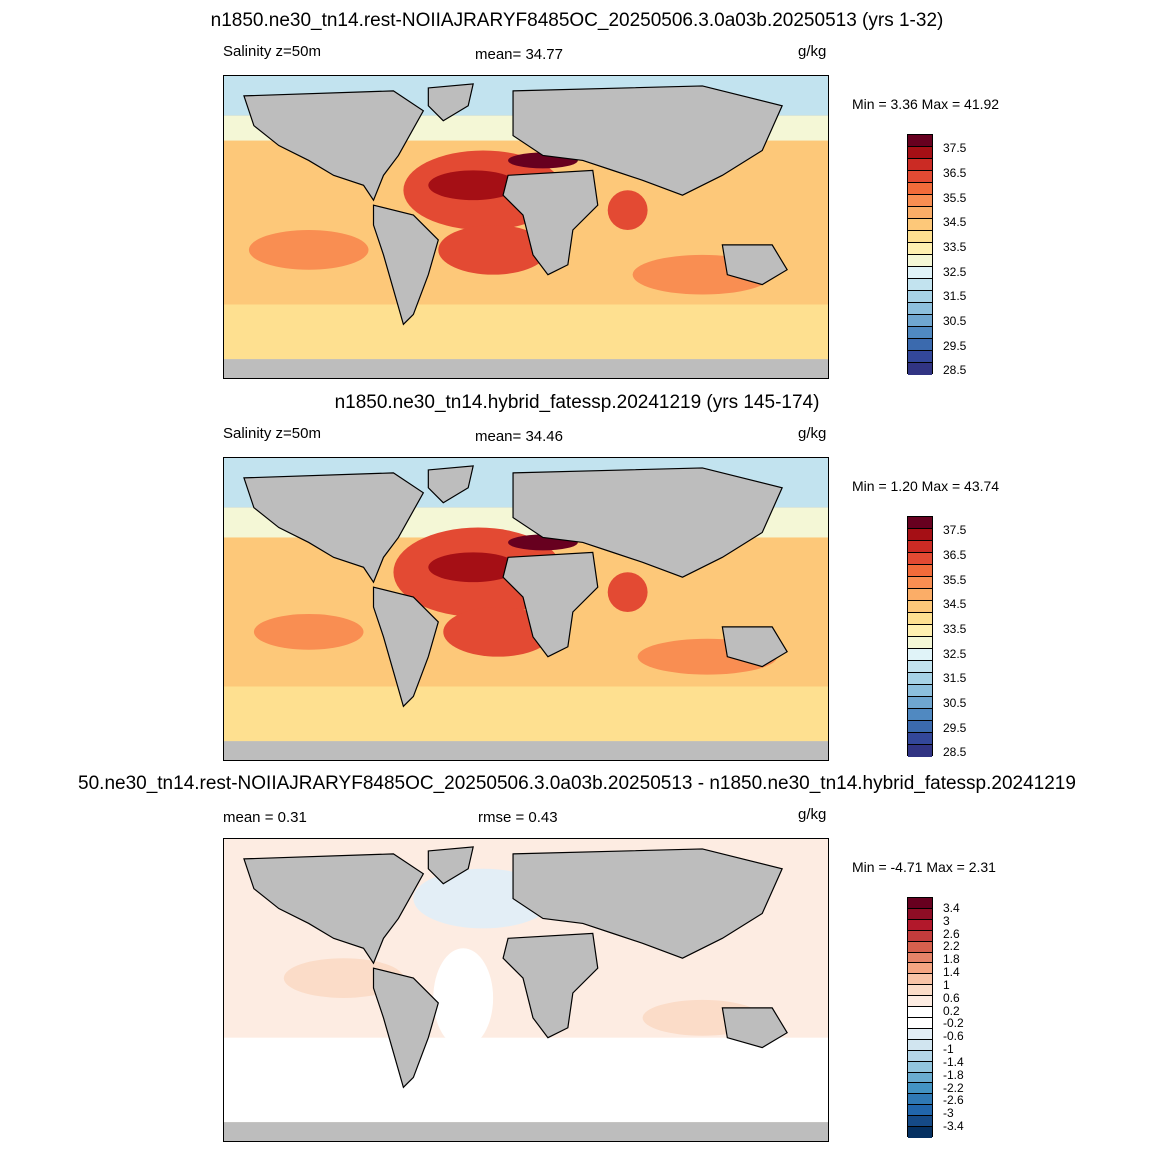 The image size is (1154, 1154). Describe the element at coordinates (951, 1010) in the screenshot. I see `colorbar-label: 0.2` at that location.